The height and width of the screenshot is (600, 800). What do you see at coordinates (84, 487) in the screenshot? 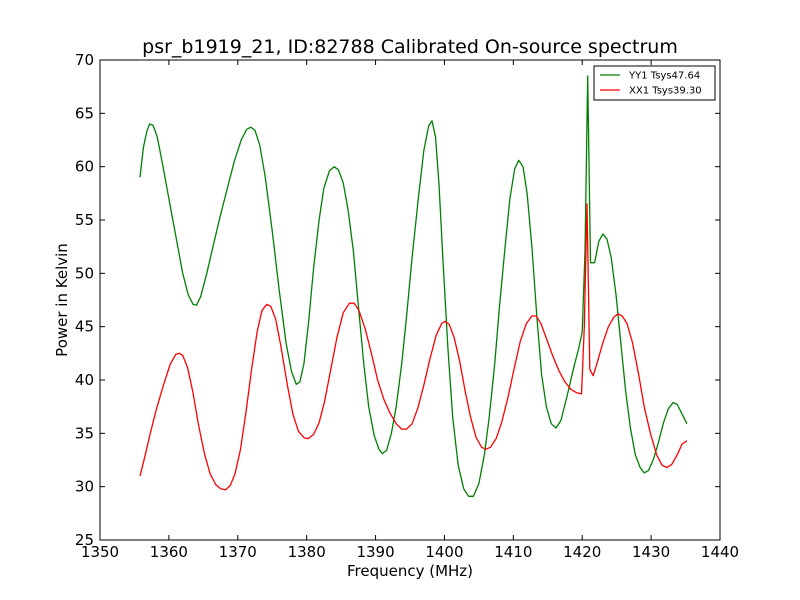
I see `y-tick-label: 30` at bounding box center [84, 487].